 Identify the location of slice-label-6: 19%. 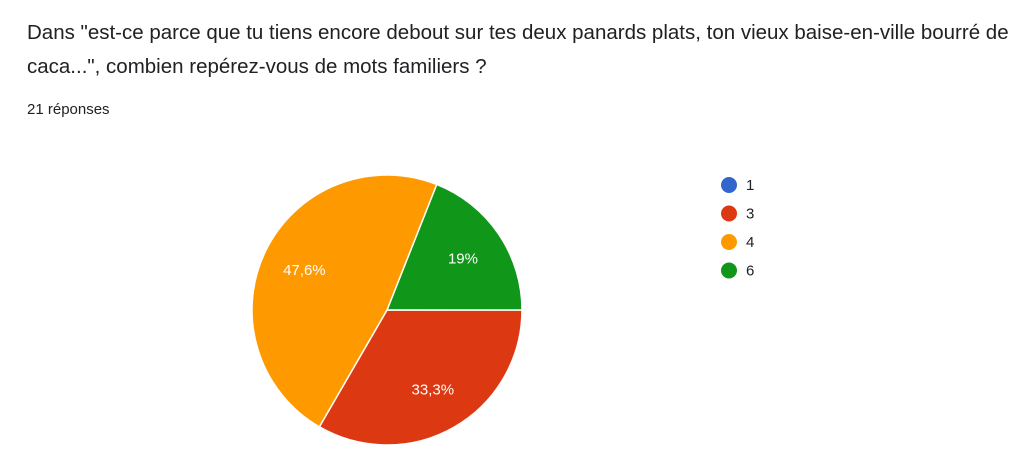
(463, 258).